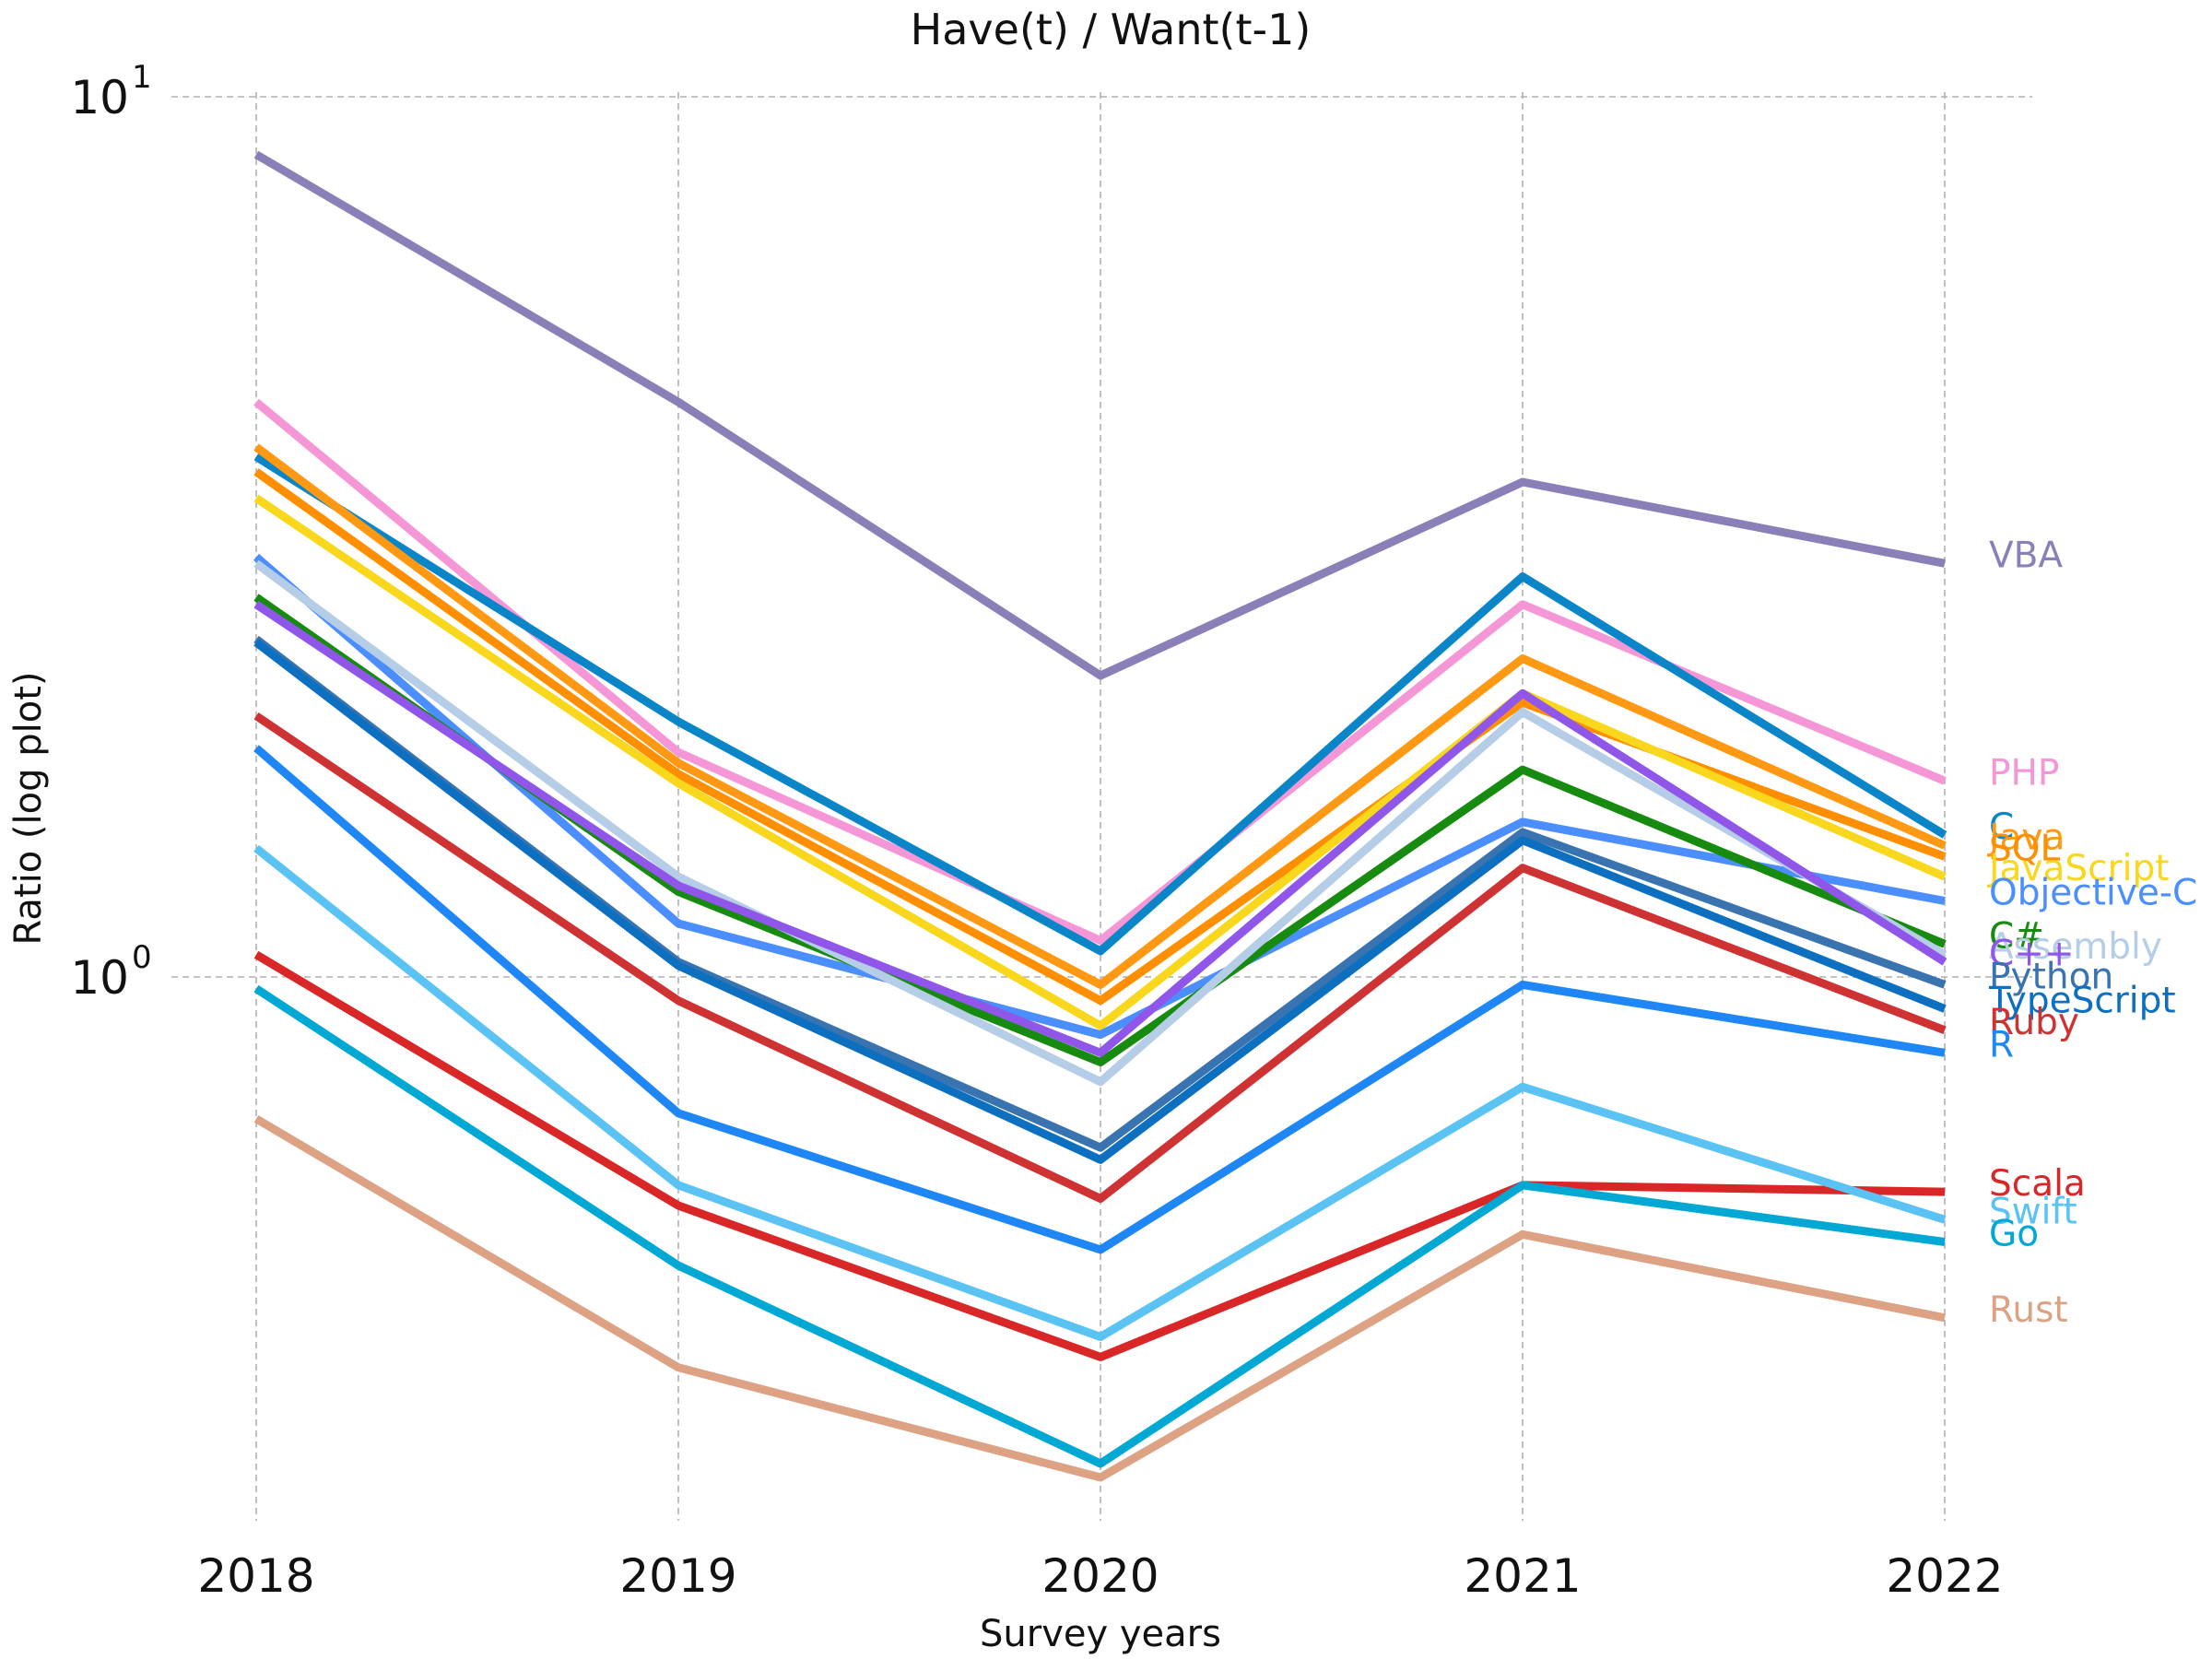  What do you see at coordinates (2033, 1211) in the screenshot?
I see `series-label-swift: Swift` at bounding box center [2033, 1211].